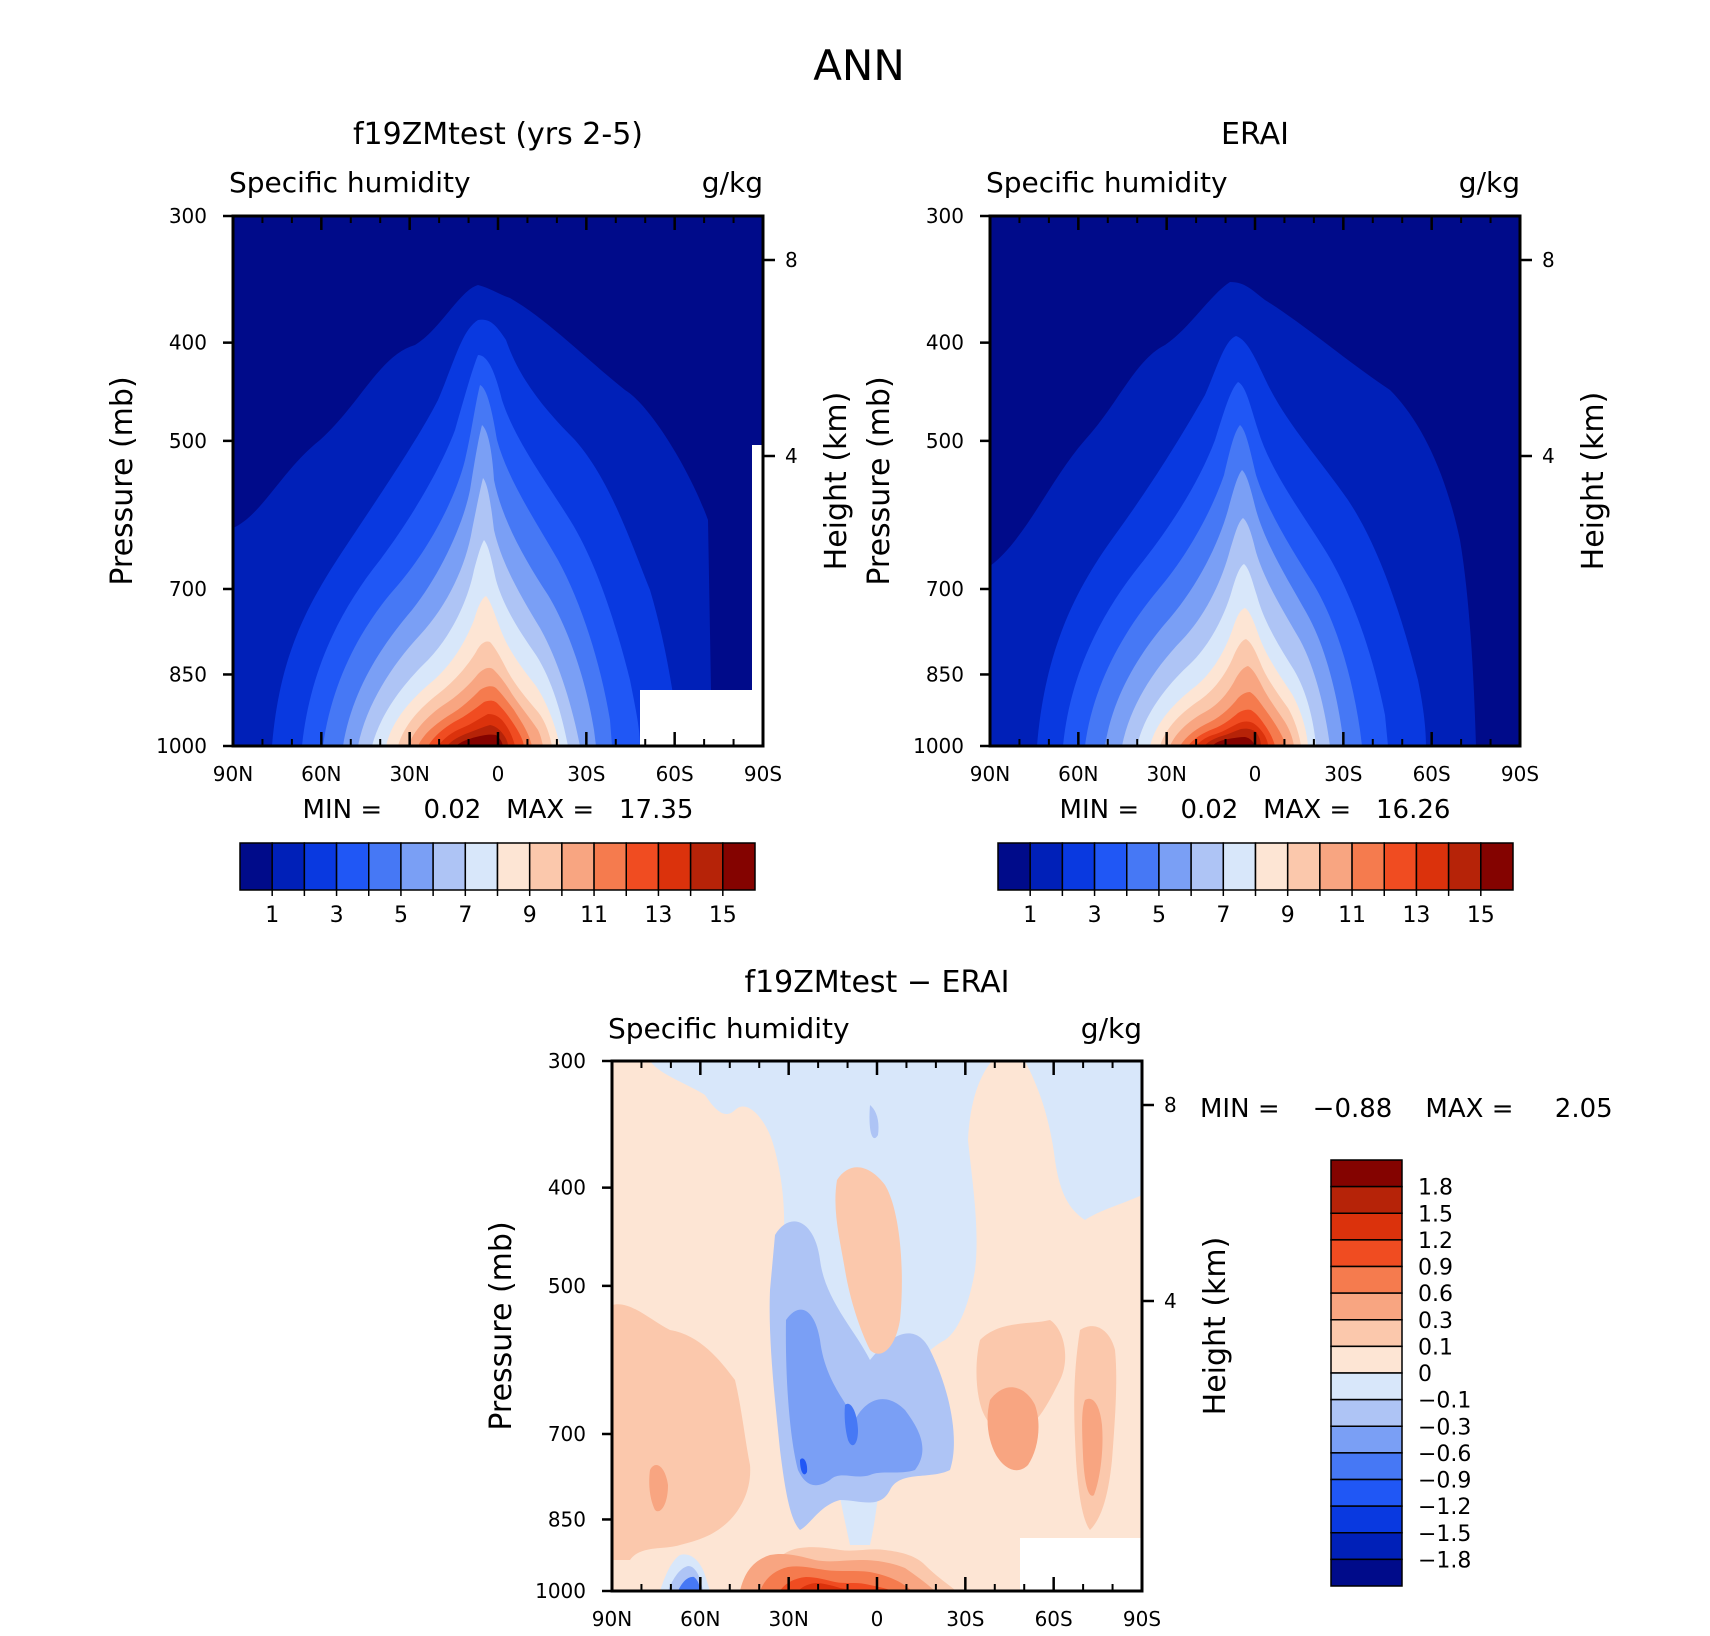 The image size is (1710, 1636). I want to click on colorbar-label: −0.9, so click(1444, 1481).